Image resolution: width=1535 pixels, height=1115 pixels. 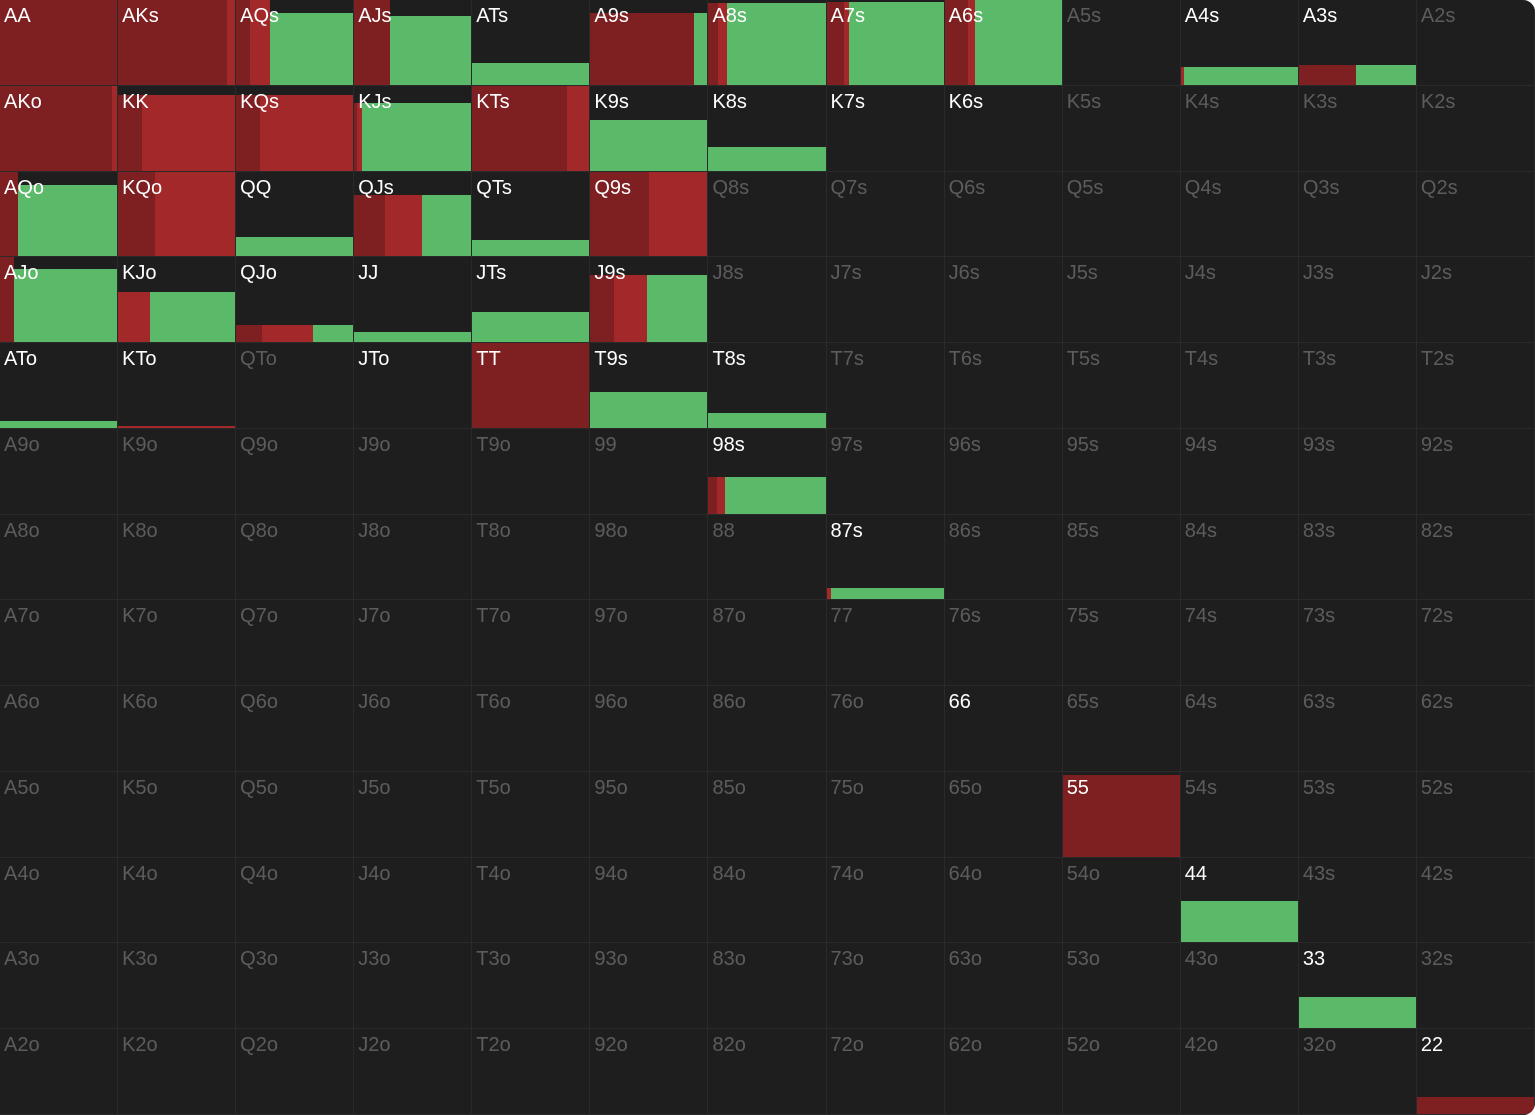 I want to click on hand-cell: A5o, so click(x=59, y=814).